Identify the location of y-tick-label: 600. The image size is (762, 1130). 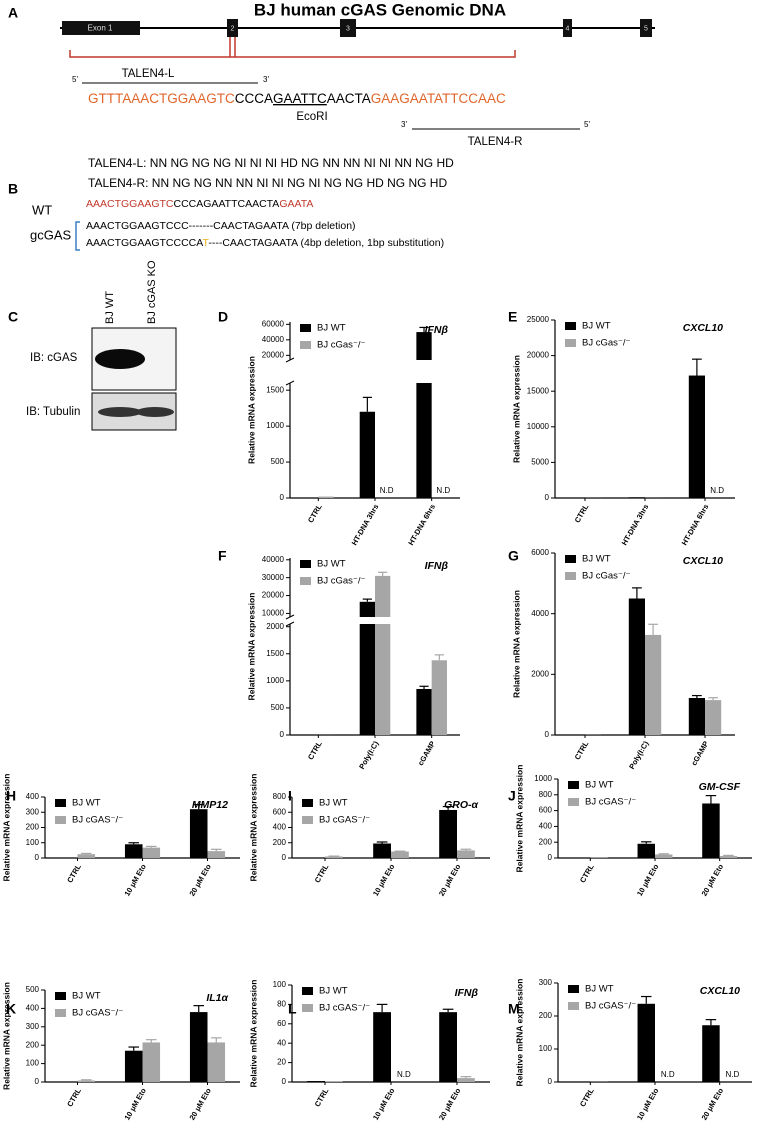
(546, 810).